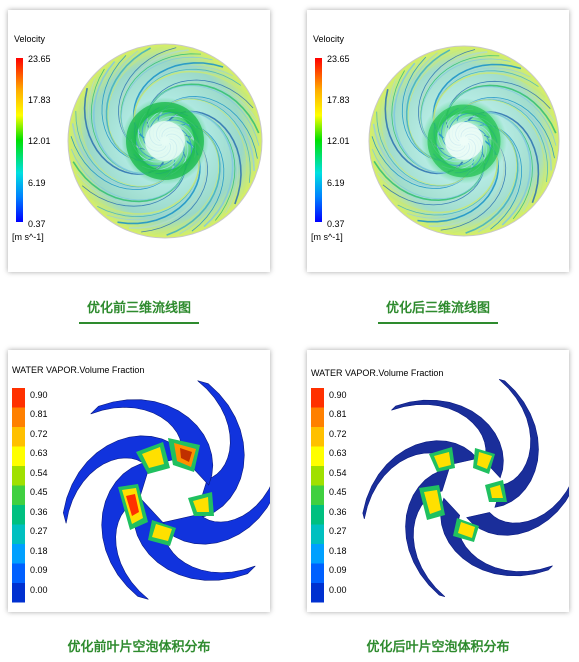  What do you see at coordinates (438, 647) in the screenshot?
I see `caption-after-vapor: 优化后叶片空泡体积分布` at bounding box center [438, 647].